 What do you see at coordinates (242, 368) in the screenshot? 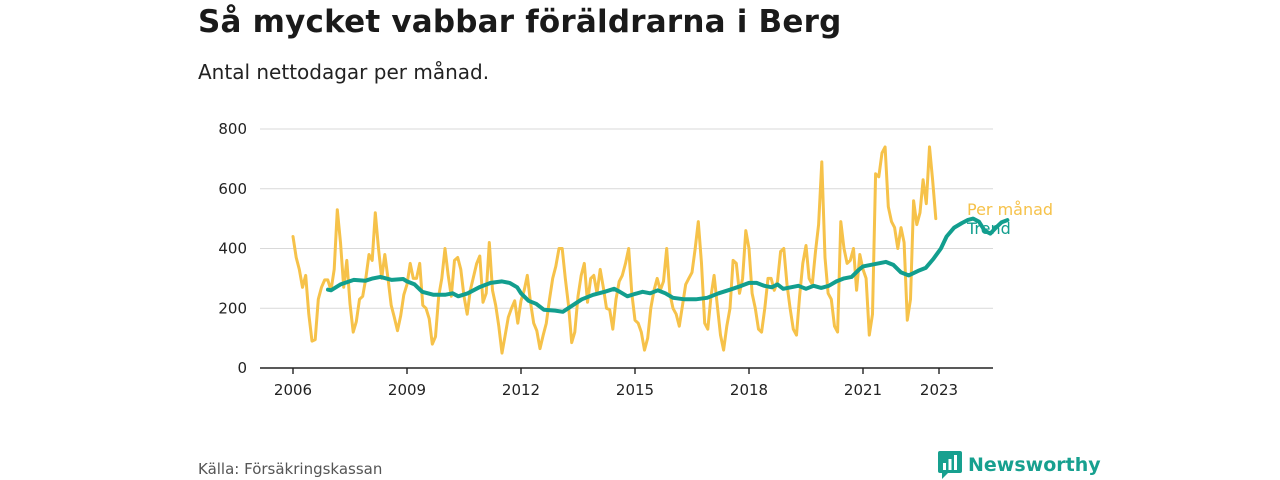
I see `y-tick-label: 0` at bounding box center [242, 368].